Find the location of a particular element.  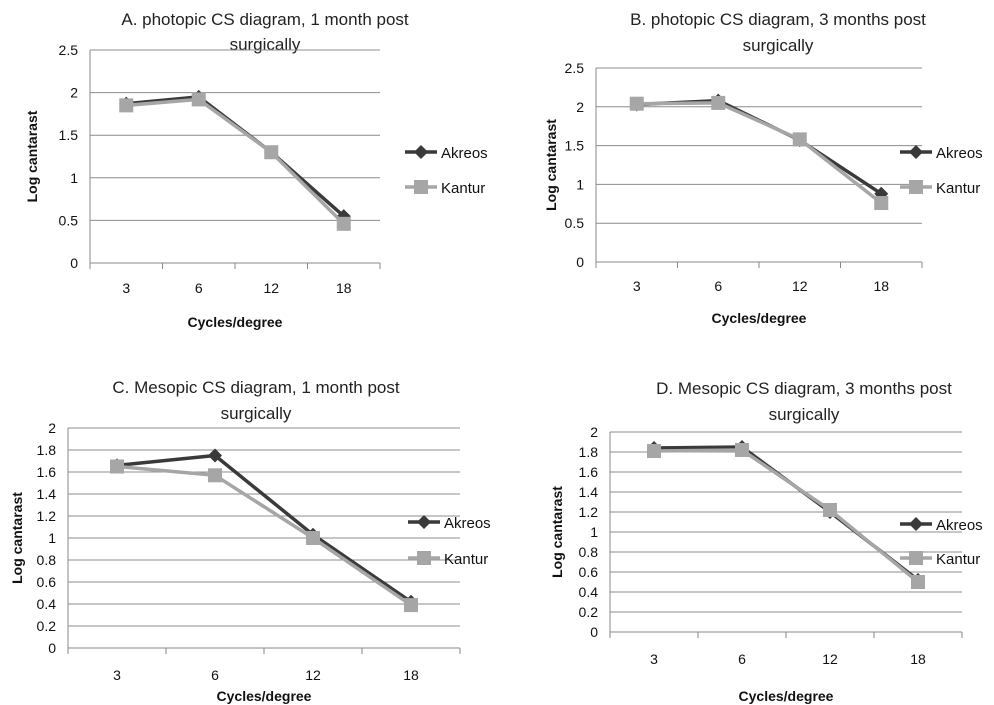

chart-title: B. photopic CS diagram, 3 months post is located at coordinates (778, 19).